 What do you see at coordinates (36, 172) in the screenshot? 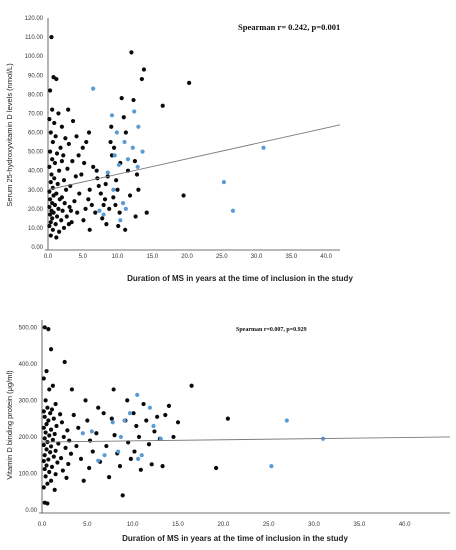
I see `y-tick-label: 40.00` at bounding box center [36, 172].